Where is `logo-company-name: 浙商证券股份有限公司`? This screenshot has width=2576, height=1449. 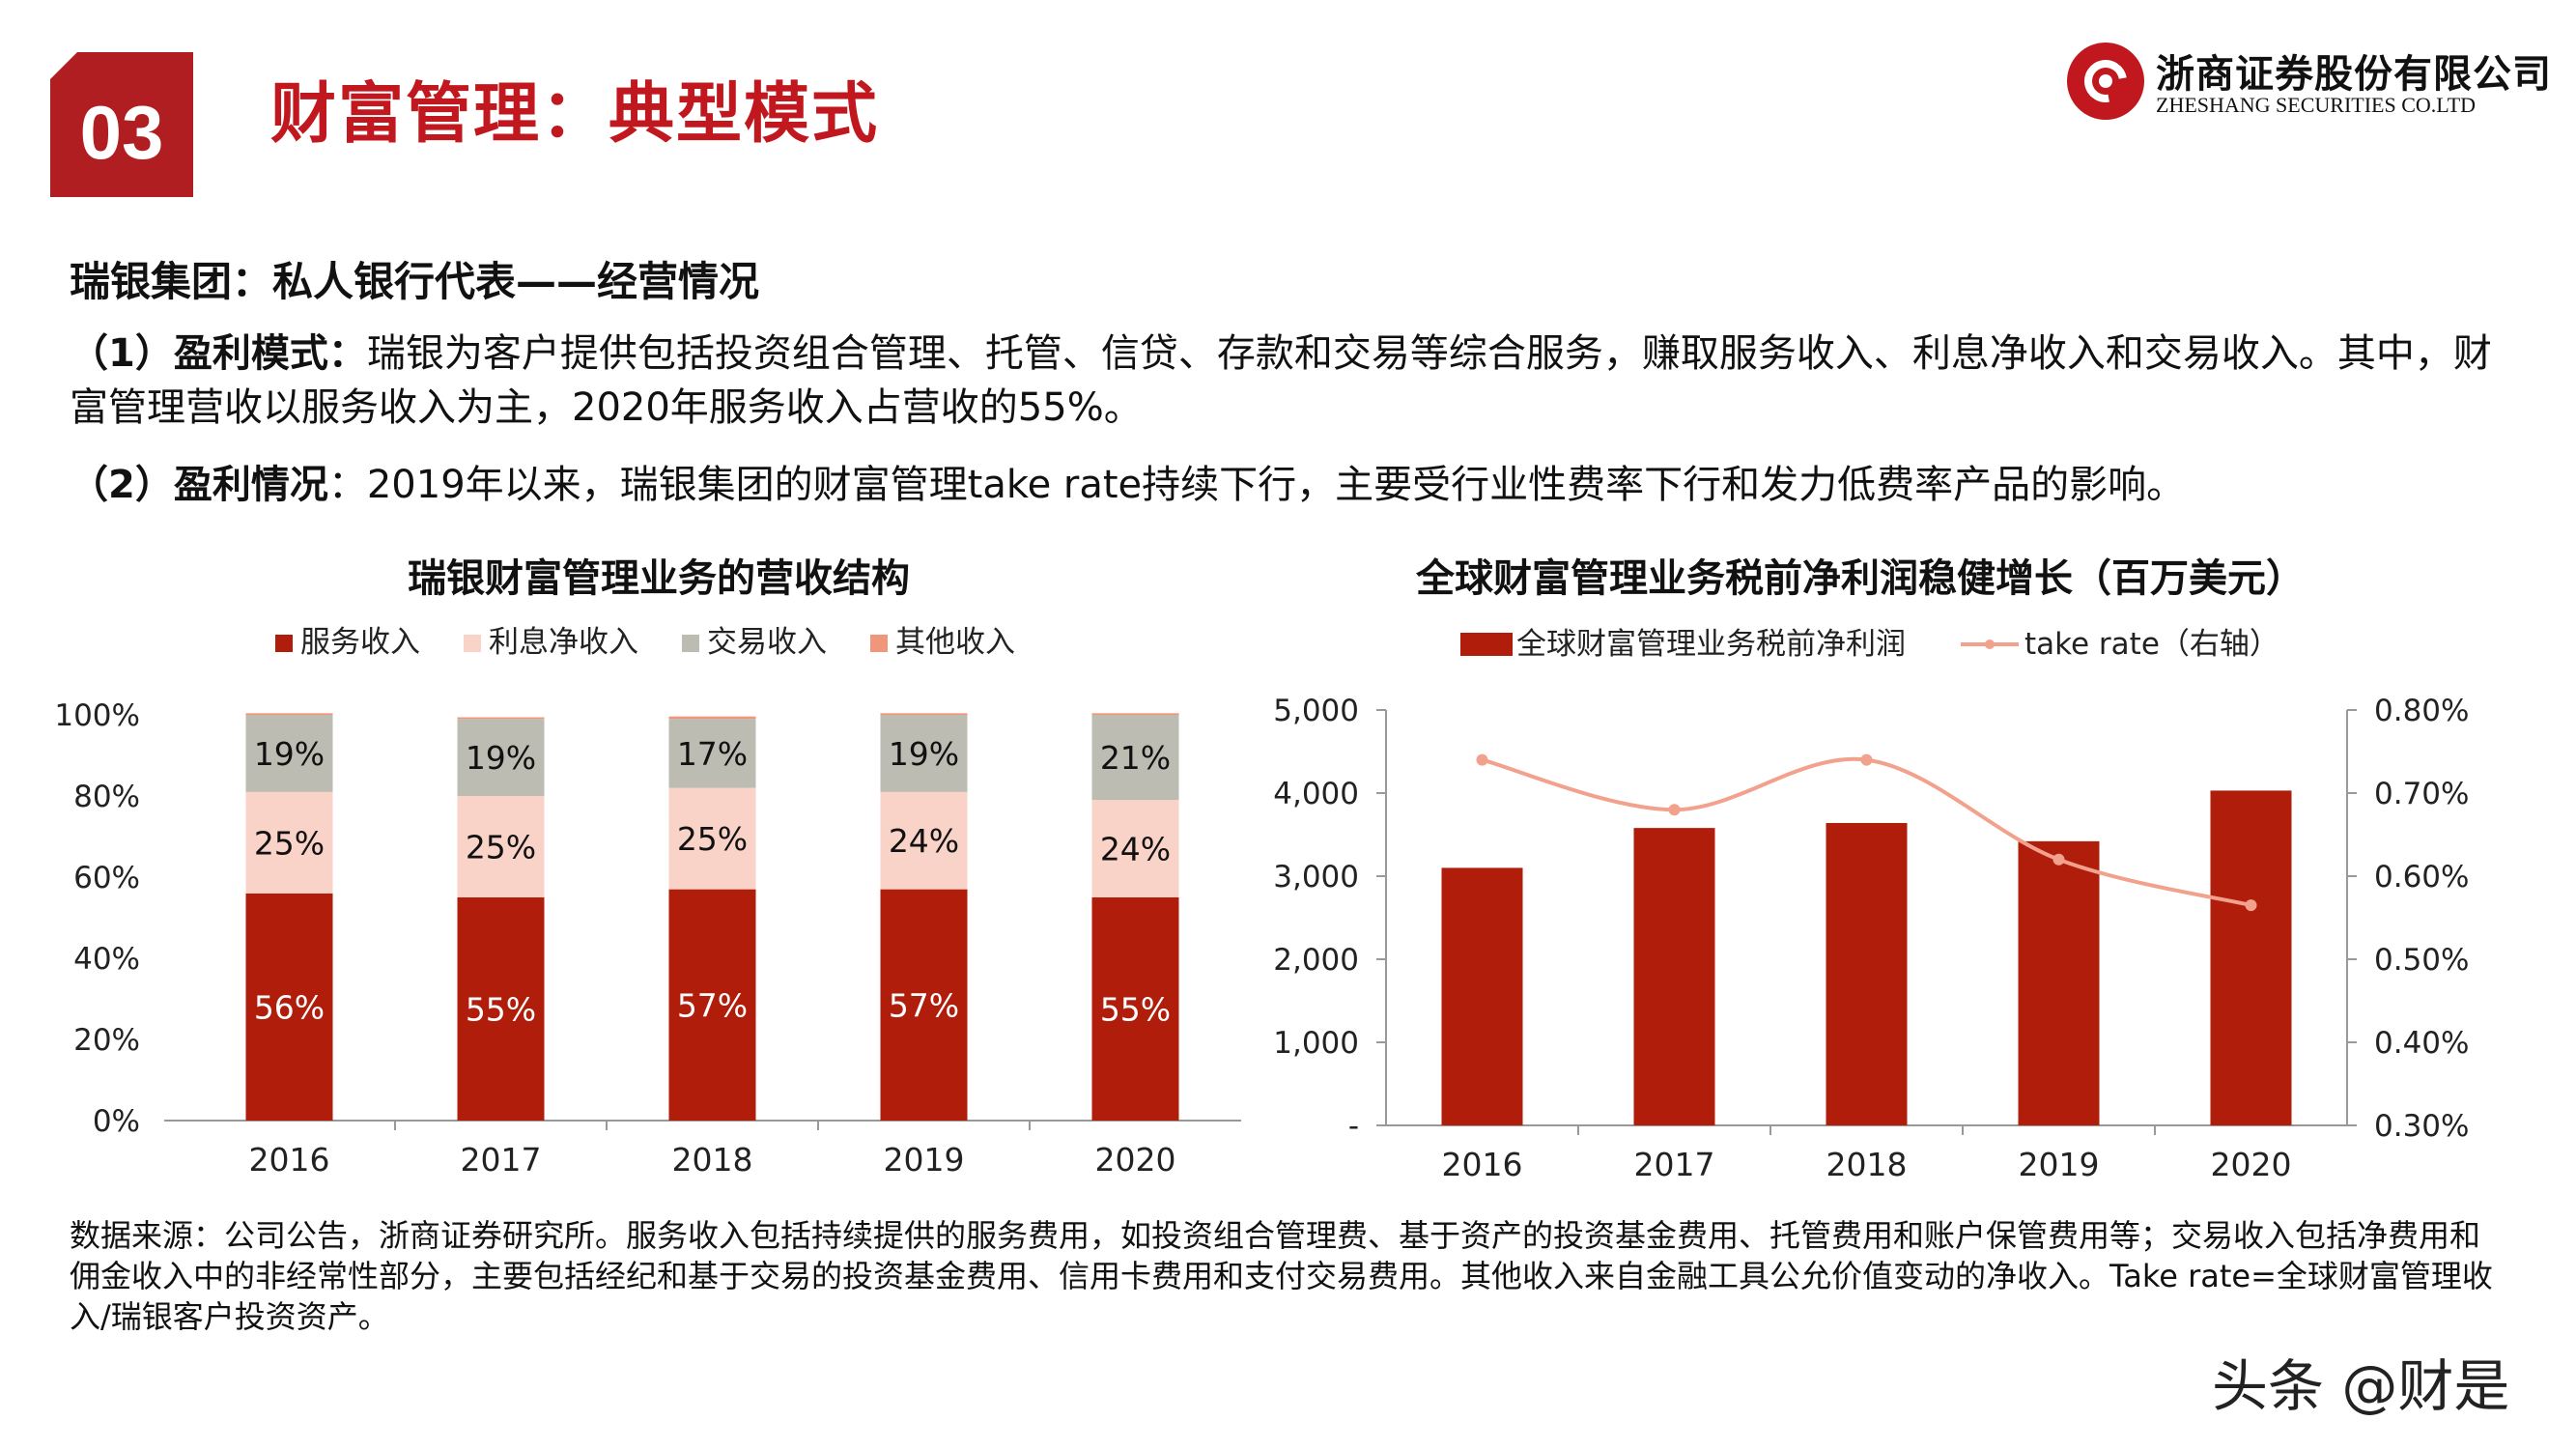 logo-company-name: 浙商证券股份有限公司 is located at coordinates (2354, 74).